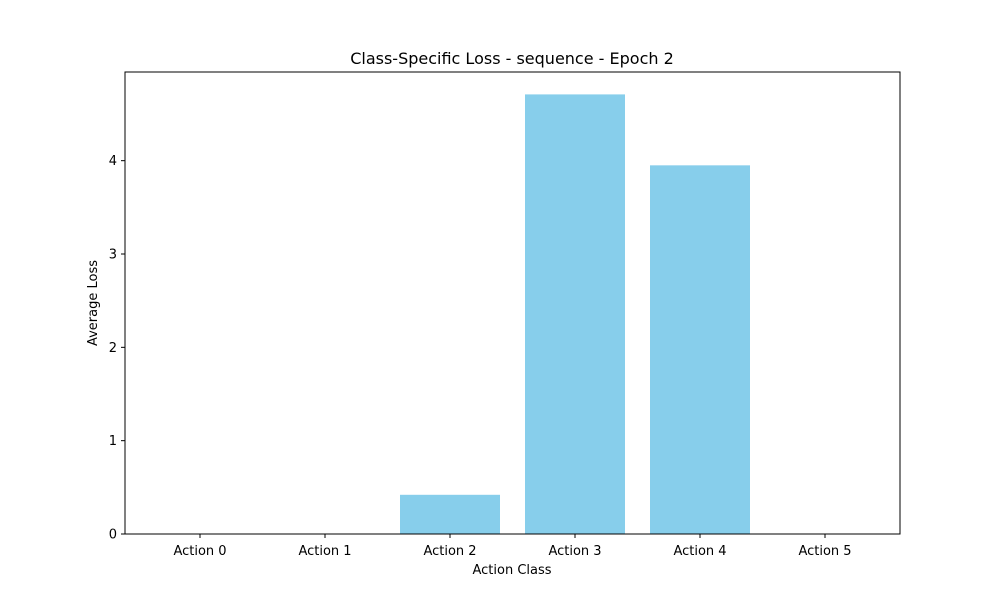  What do you see at coordinates (113, 161) in the screenshot?
I see `y-tick-label: 4` at bounding box center [113, 161].